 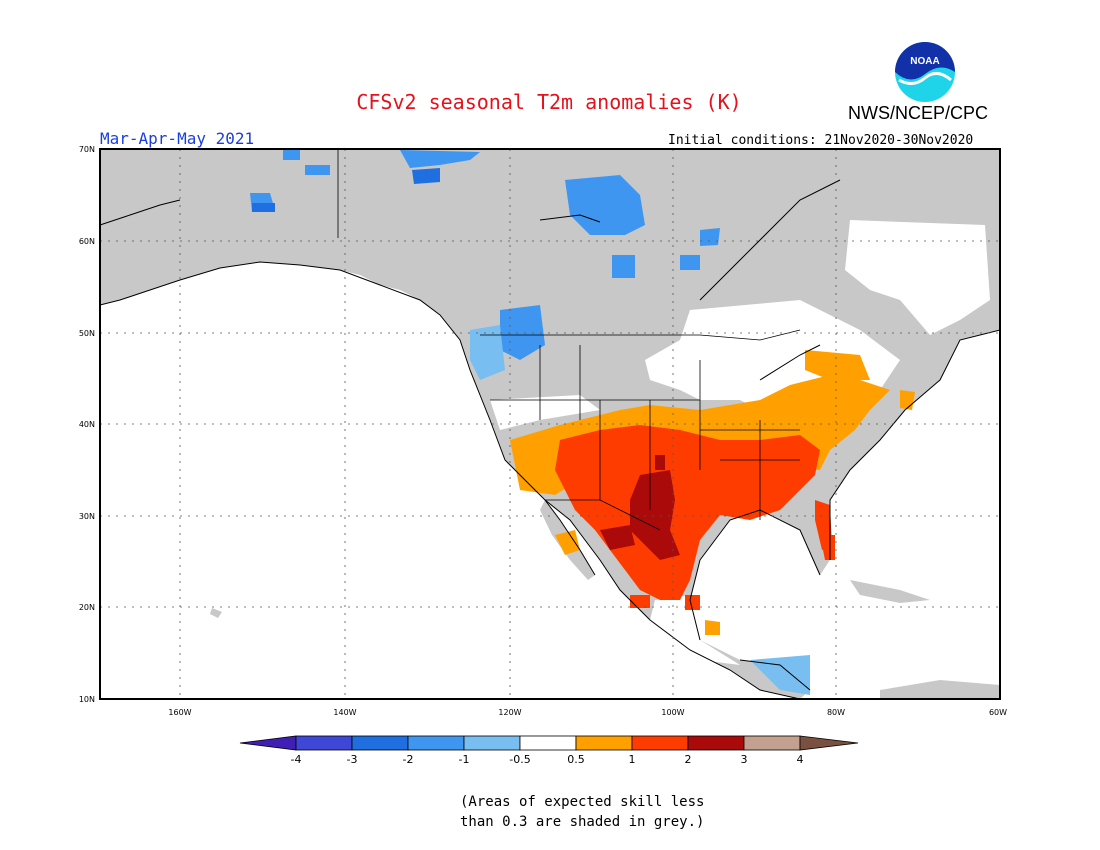 What do you see at coordinates (408, 759) in the screenshot?
I see `colorbar-label: -2` at bounding box center [408, 759].